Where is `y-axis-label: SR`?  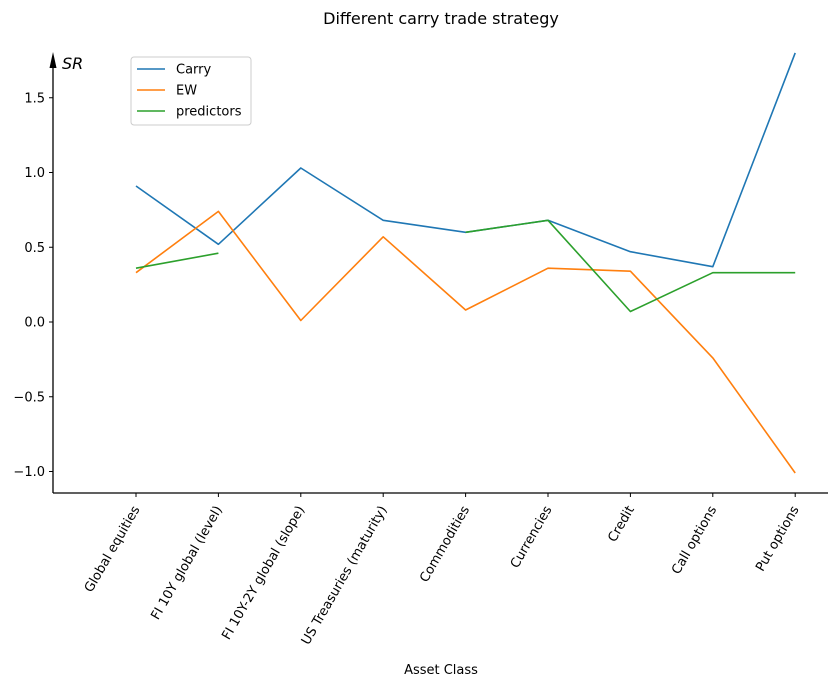 y-axis-label: SR is located at coordinates (72, 63).